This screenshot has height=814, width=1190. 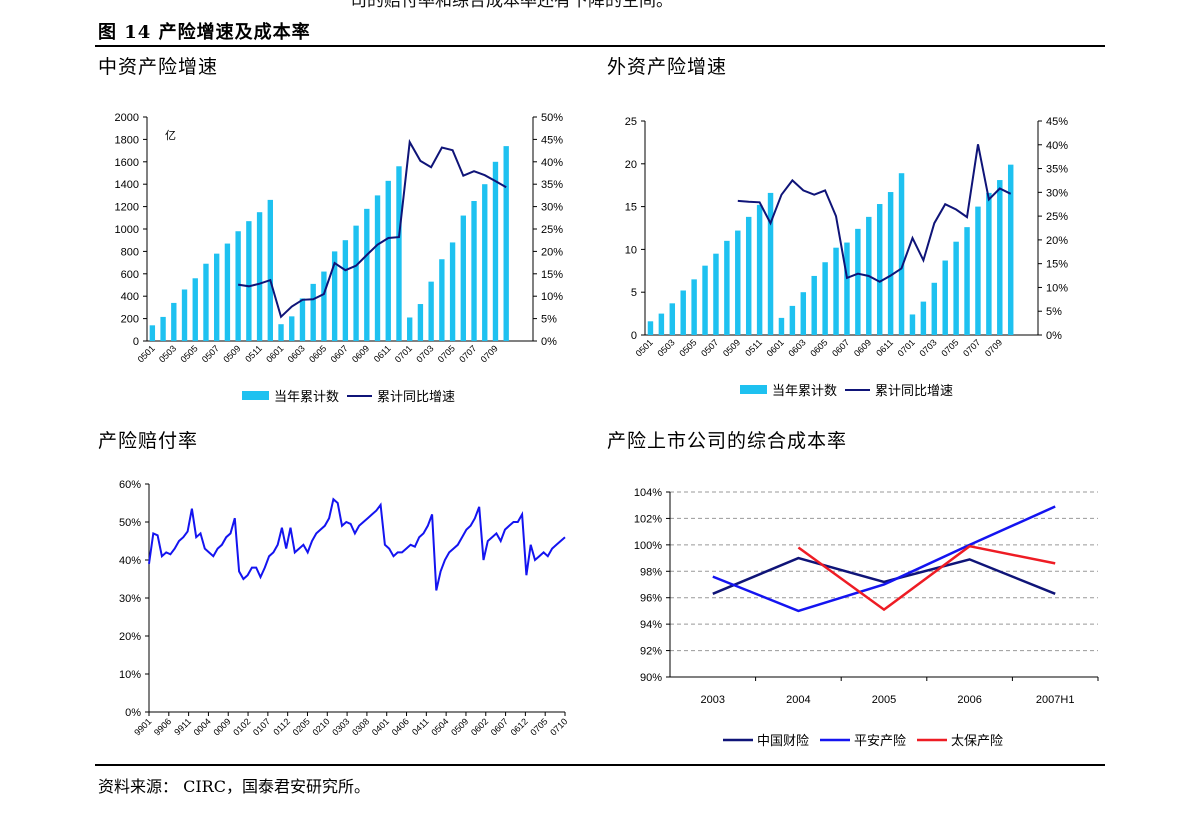 I want to click on y-tick-label: 30%, so click(x=130, y=599).